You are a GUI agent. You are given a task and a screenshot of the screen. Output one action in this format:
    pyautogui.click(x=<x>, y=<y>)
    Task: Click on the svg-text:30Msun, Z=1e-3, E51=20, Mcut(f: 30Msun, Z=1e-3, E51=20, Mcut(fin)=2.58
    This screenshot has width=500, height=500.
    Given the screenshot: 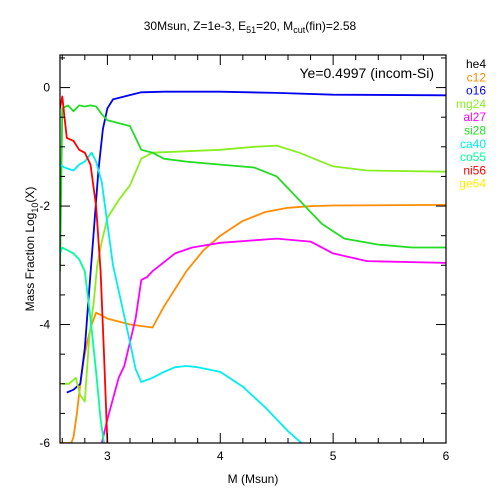 What is the action you would take?
    pyautogui.click(x=250, y=27)
    